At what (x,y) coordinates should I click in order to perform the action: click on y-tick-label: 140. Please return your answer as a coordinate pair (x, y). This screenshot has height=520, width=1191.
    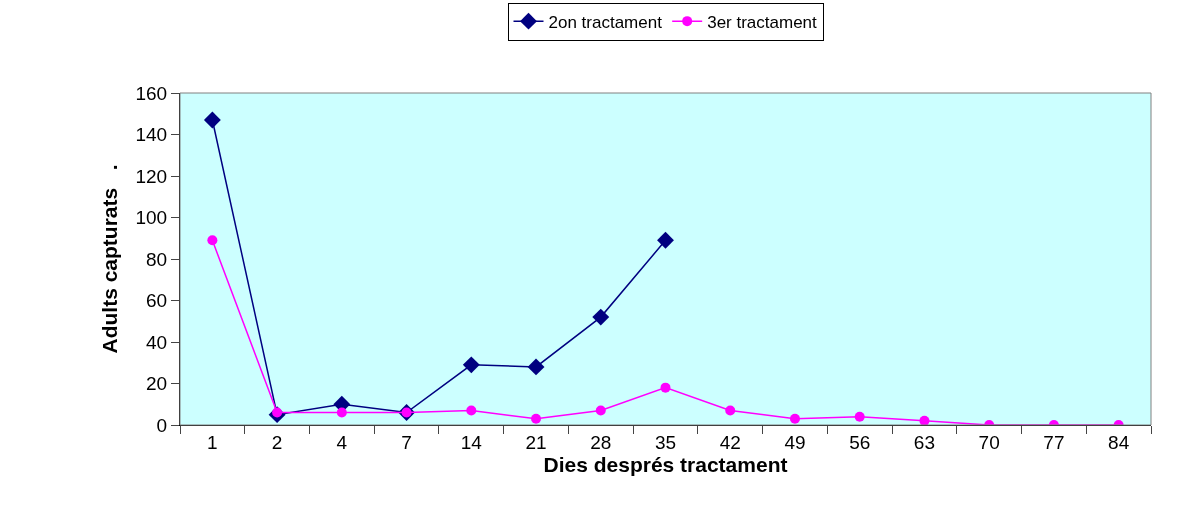
    Looking at the image, I should click on (151, 135).